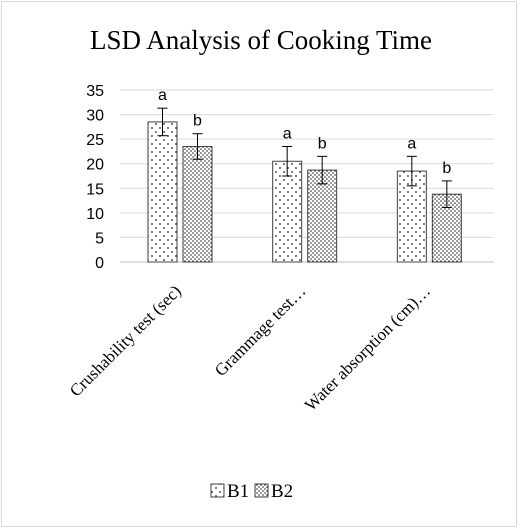 This screenshot has width=520, height=532. What do you see at coordinates (282, 491) in the screenshot?
I see `legend-label: B2` at bounding box center [282, 491].